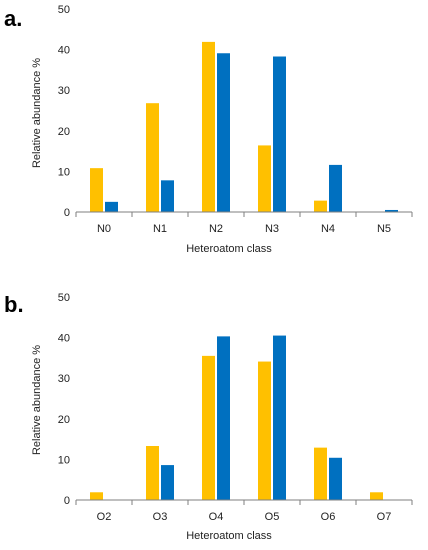  What do you see at coordinates (104, 229) in the screenshot?
I see `x-tick-label-n0: N0` at bounding box center [104, 229].